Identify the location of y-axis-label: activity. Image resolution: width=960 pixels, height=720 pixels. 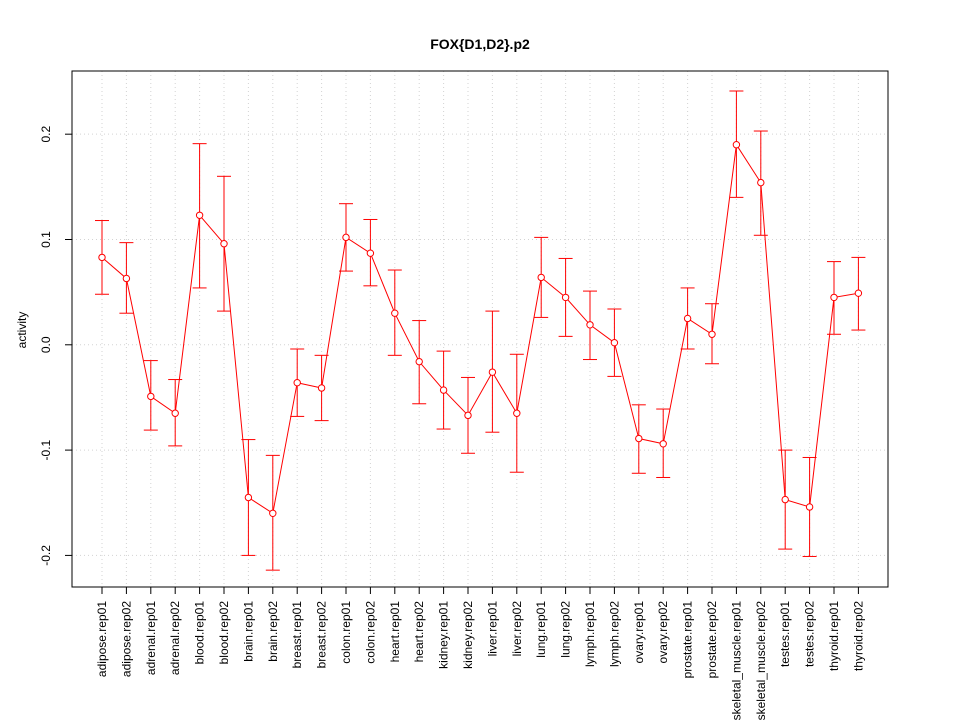
(22, 330).